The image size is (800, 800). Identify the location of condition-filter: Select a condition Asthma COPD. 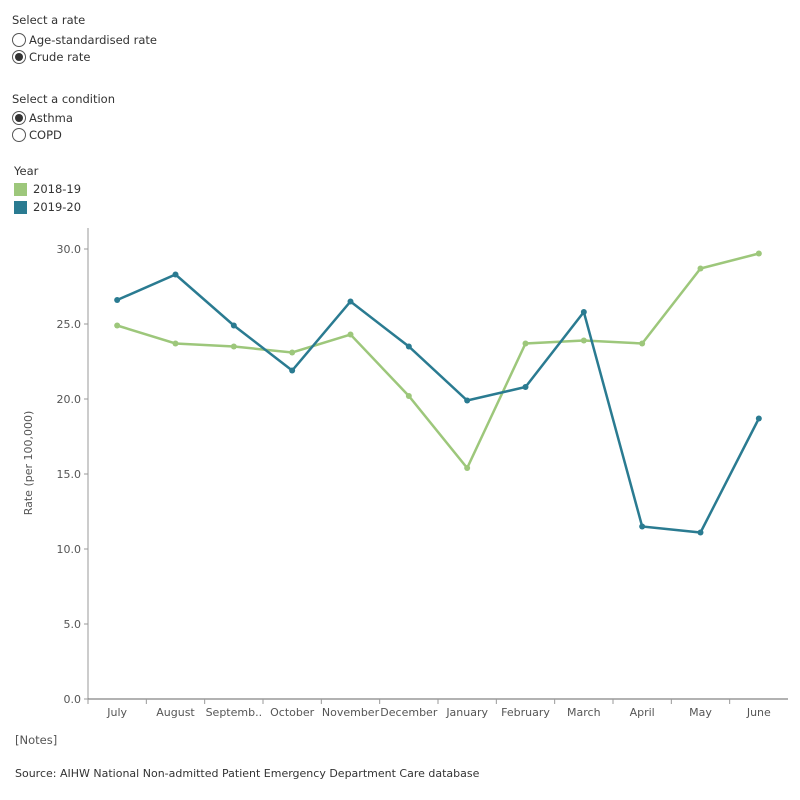
(63, 117).